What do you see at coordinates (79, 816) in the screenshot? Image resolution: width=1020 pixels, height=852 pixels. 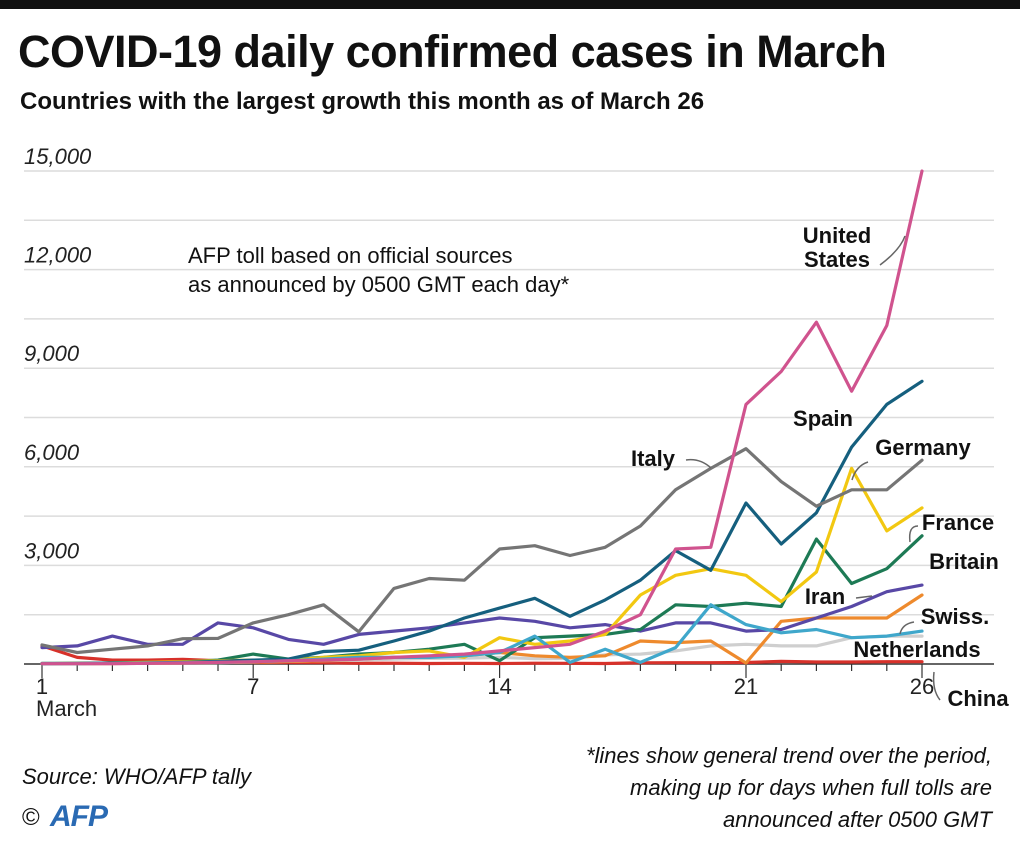 I see `afp-logo: AFP` at bounding box center [79, 816].